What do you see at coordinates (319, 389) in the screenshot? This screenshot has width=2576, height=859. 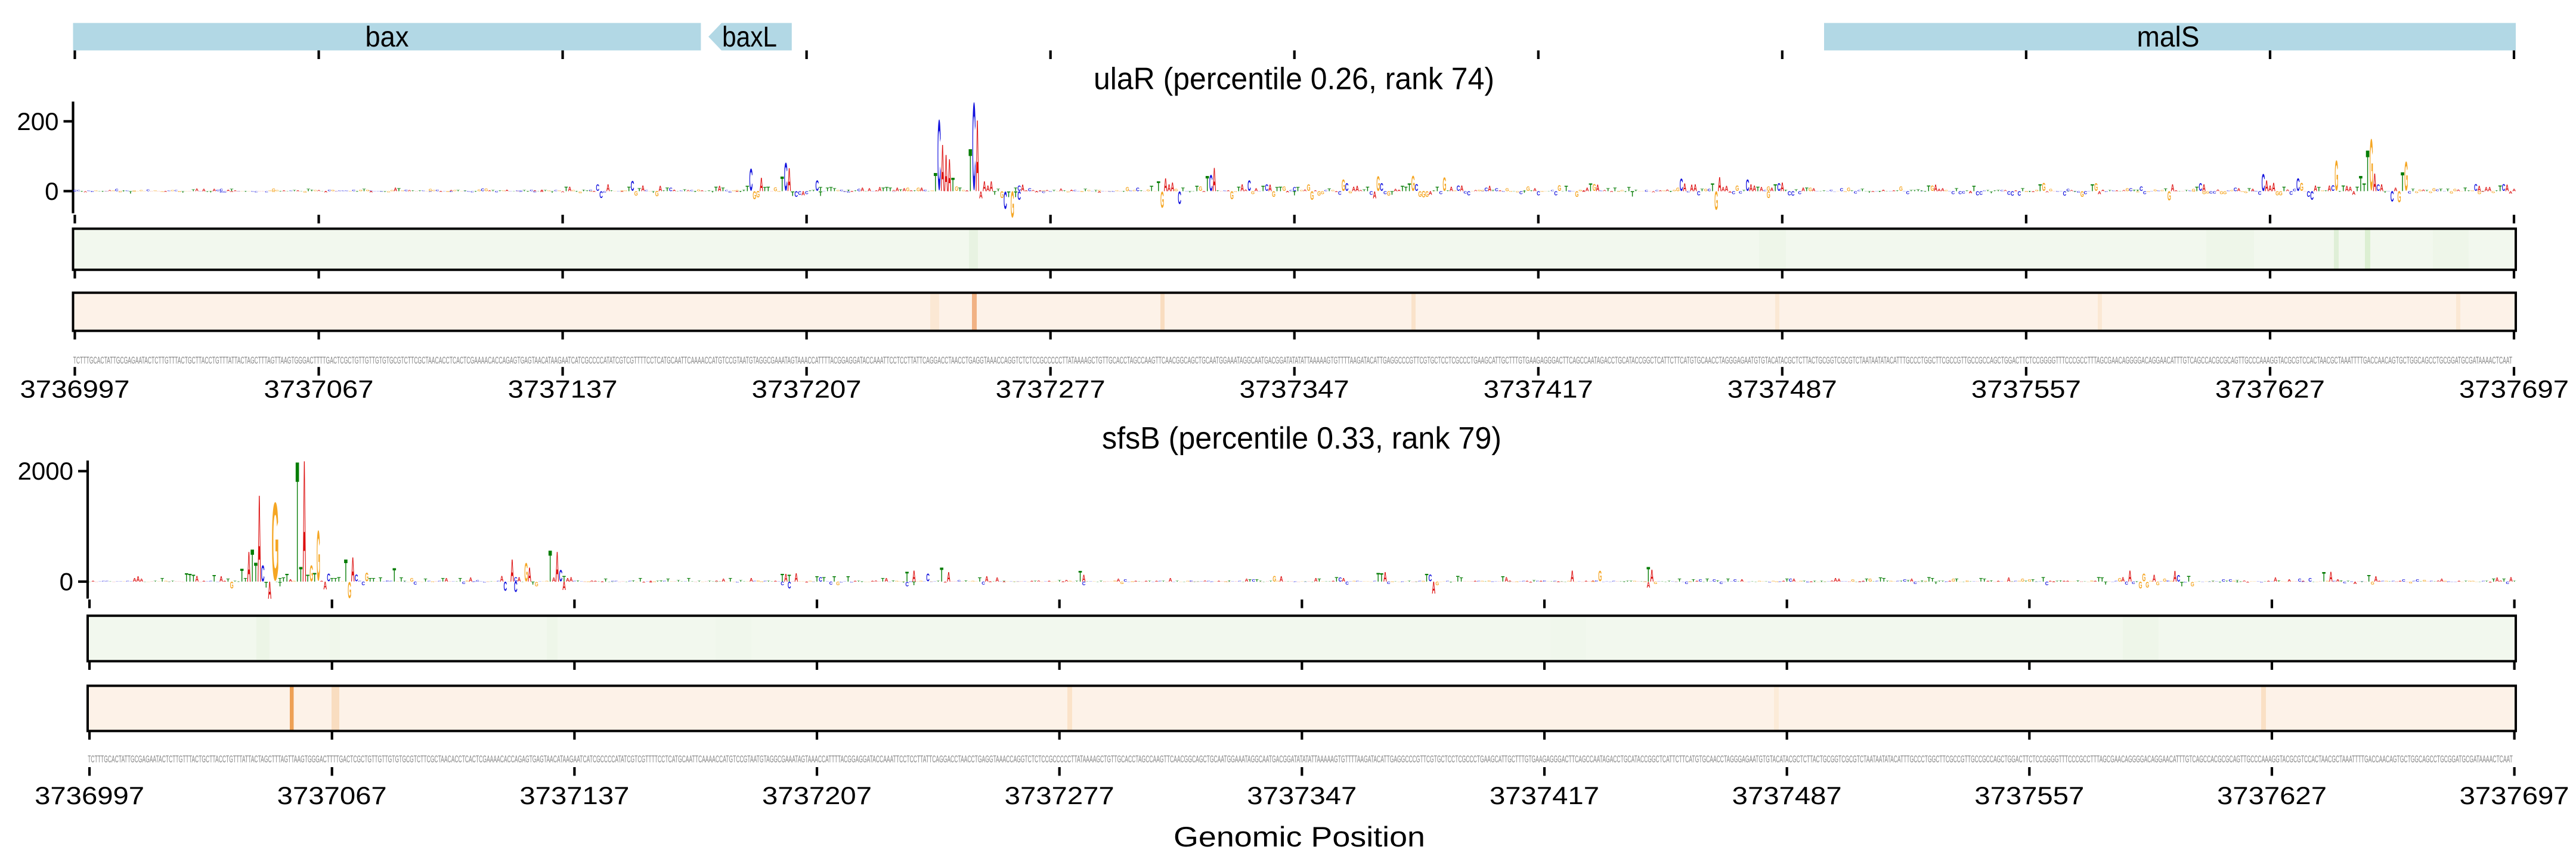 I see `svg-text: 3737067` at bounding box center [319, 389].